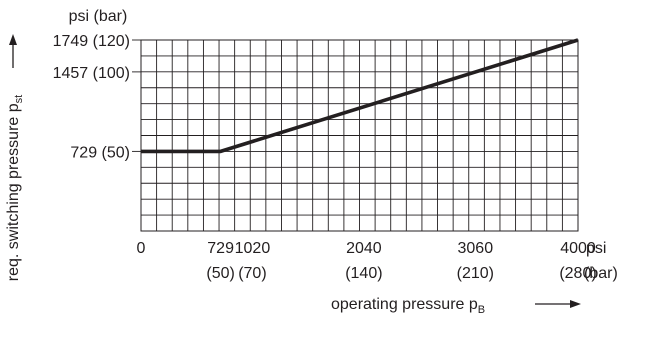 The height and width of the screenshot is (349, 649). Describe the element at coordinates (220, 273) in the screenshot. I see `x-tick-sublabel: (50)` at that location.